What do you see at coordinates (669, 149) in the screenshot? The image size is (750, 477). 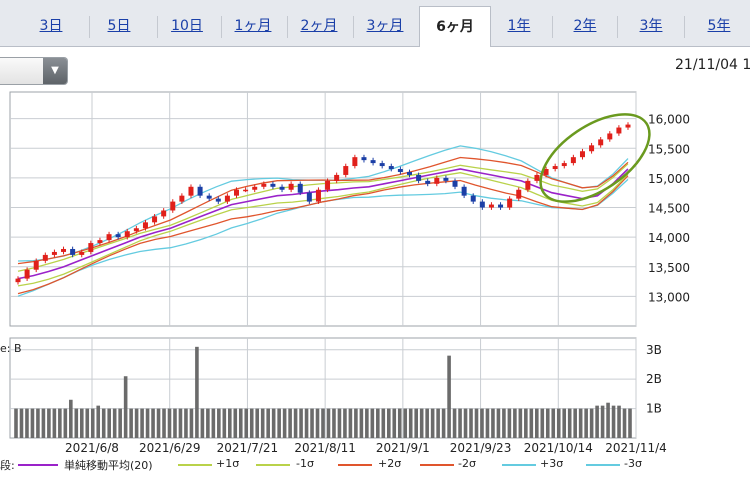 I see `price-tick-label: 15,500` at bounding box center [669, 149].